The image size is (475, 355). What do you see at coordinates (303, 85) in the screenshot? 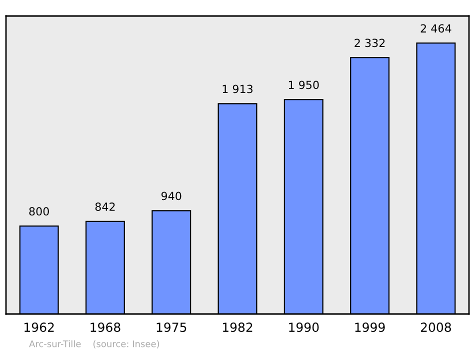
I see `data-label: 1 950` at bounding box center [303, 85].